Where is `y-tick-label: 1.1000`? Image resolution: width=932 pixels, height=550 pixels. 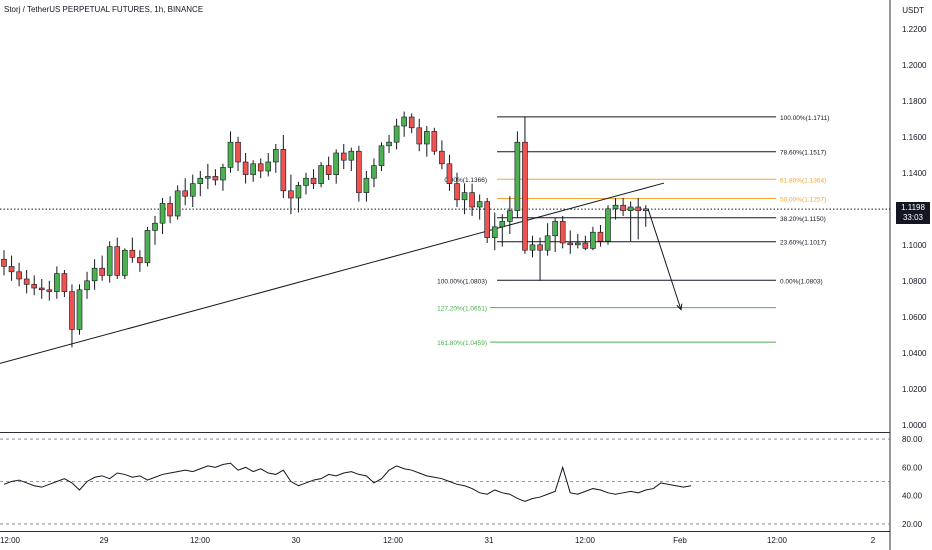
y-tick-label: 1.1000 is located at coordinates (914, 245).